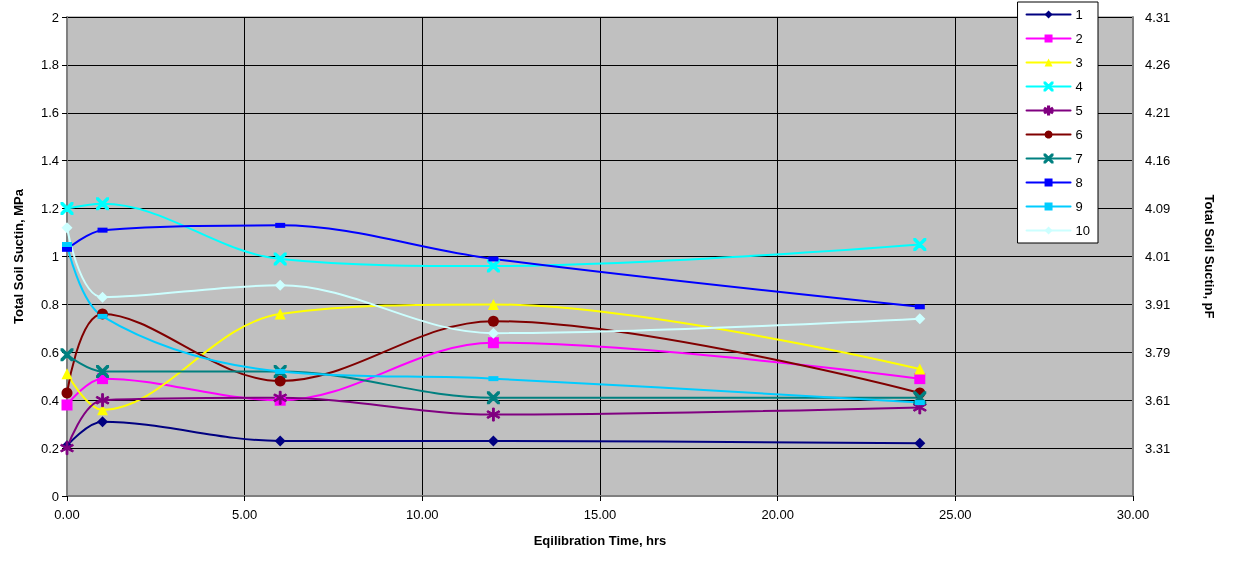  I want to click on y-tick-label: 0.4, so click(49, 400).